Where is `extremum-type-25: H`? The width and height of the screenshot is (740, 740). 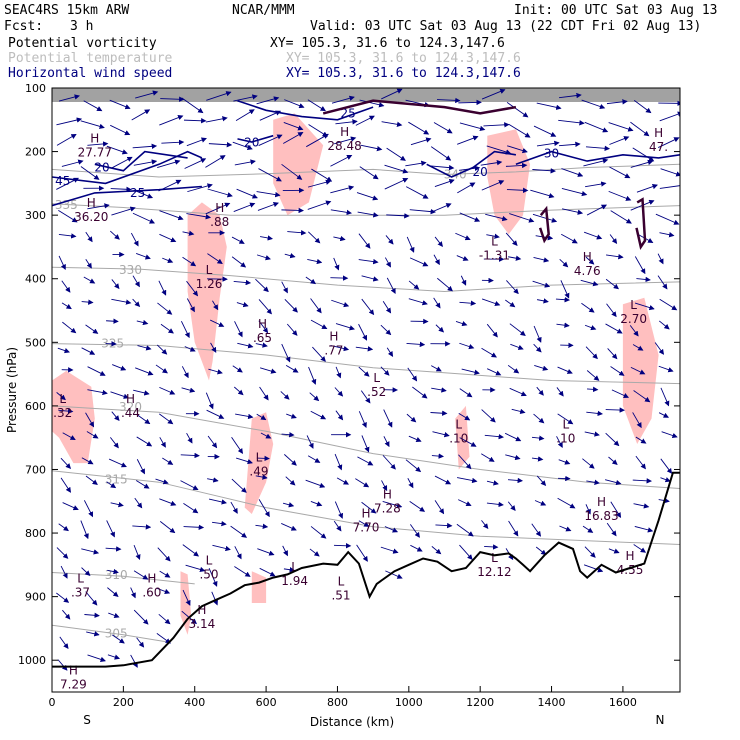
extremum-type-25: H is located at coordinates (201, 610).